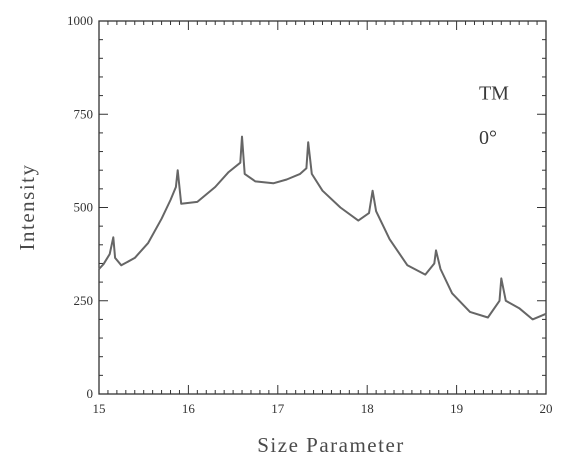  Describe the element at coordinates (84, 300) in the screenshot. I see `y-tick-label: 250` at that location.